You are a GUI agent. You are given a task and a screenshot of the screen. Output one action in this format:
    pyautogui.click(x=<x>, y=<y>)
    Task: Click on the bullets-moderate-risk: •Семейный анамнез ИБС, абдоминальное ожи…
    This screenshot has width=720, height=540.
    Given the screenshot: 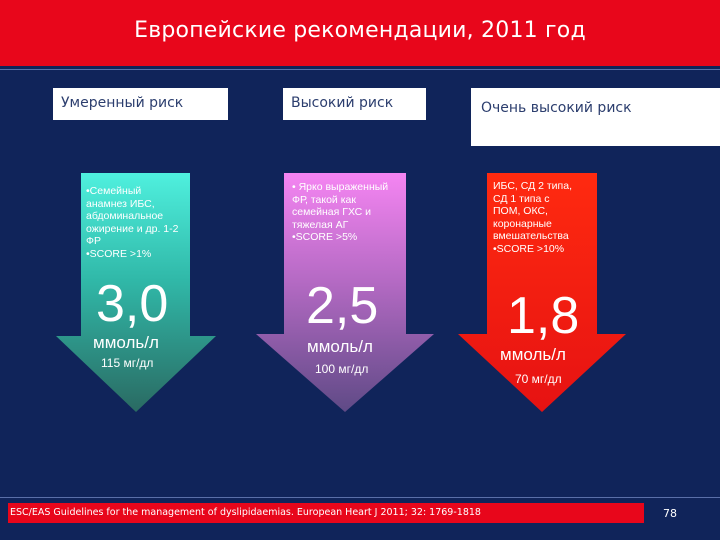 What is the action you would take?
    pyautogui.click(x=132, y=222)
    